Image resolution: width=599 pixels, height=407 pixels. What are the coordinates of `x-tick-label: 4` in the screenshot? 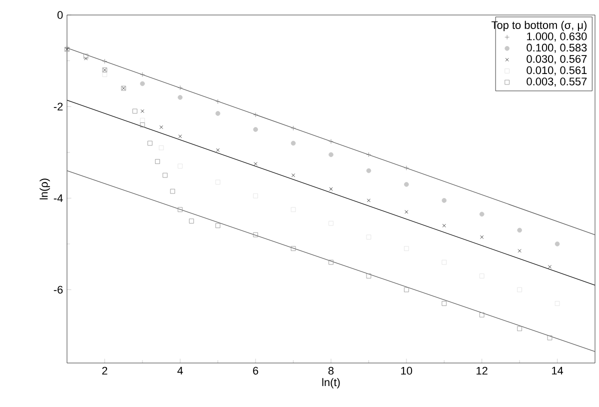 It's located at (180, 370).